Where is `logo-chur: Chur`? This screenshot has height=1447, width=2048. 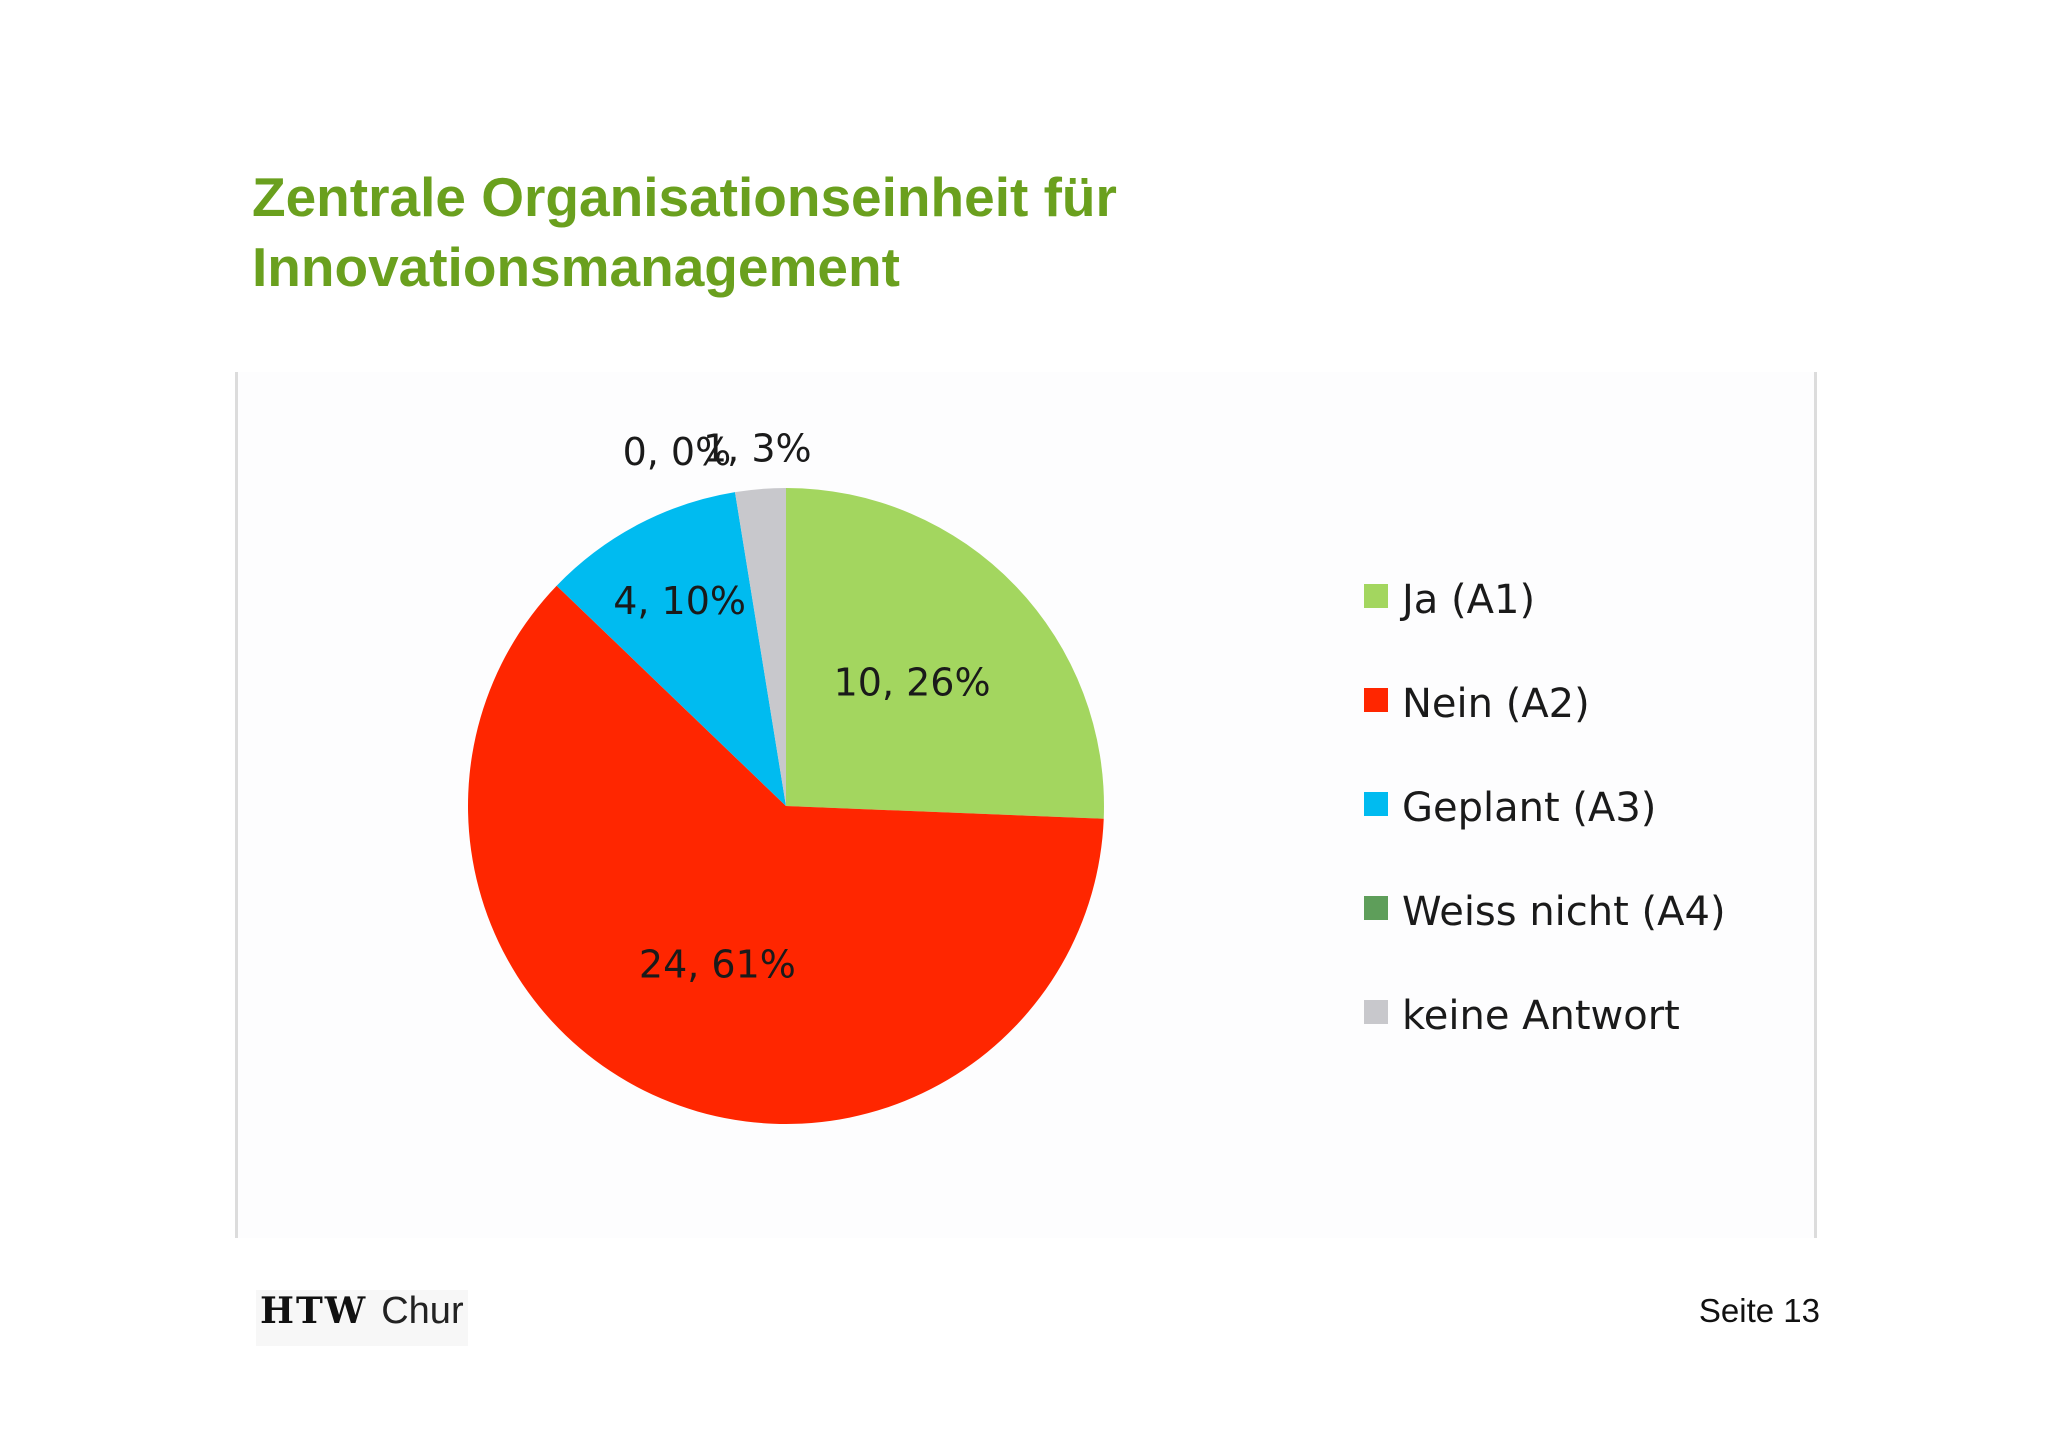
logo-chur: Chur is located at coordinates (422, 1311).